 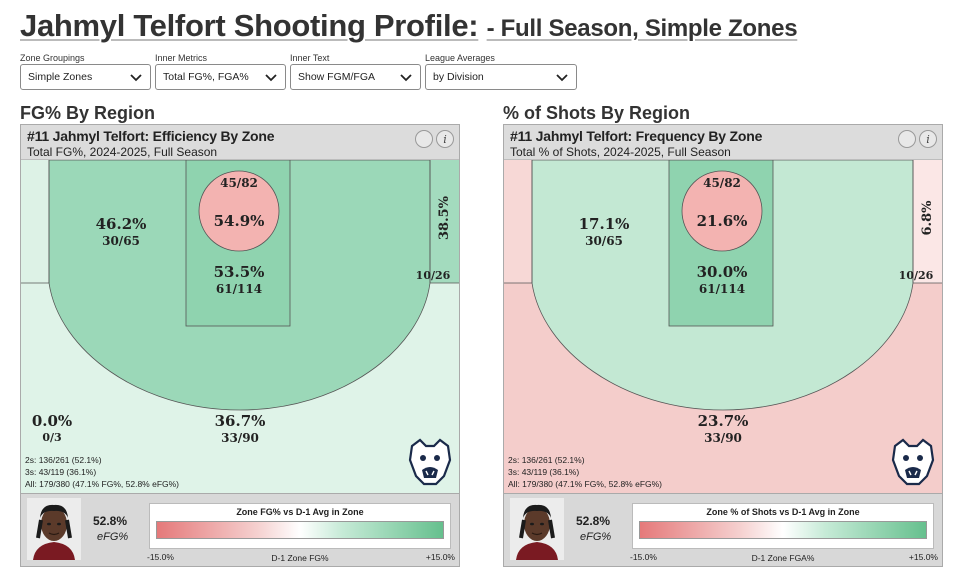 I want to click on zone-groupings-control: Zone Groupings Simple Zones, so click(x=85, y=71).